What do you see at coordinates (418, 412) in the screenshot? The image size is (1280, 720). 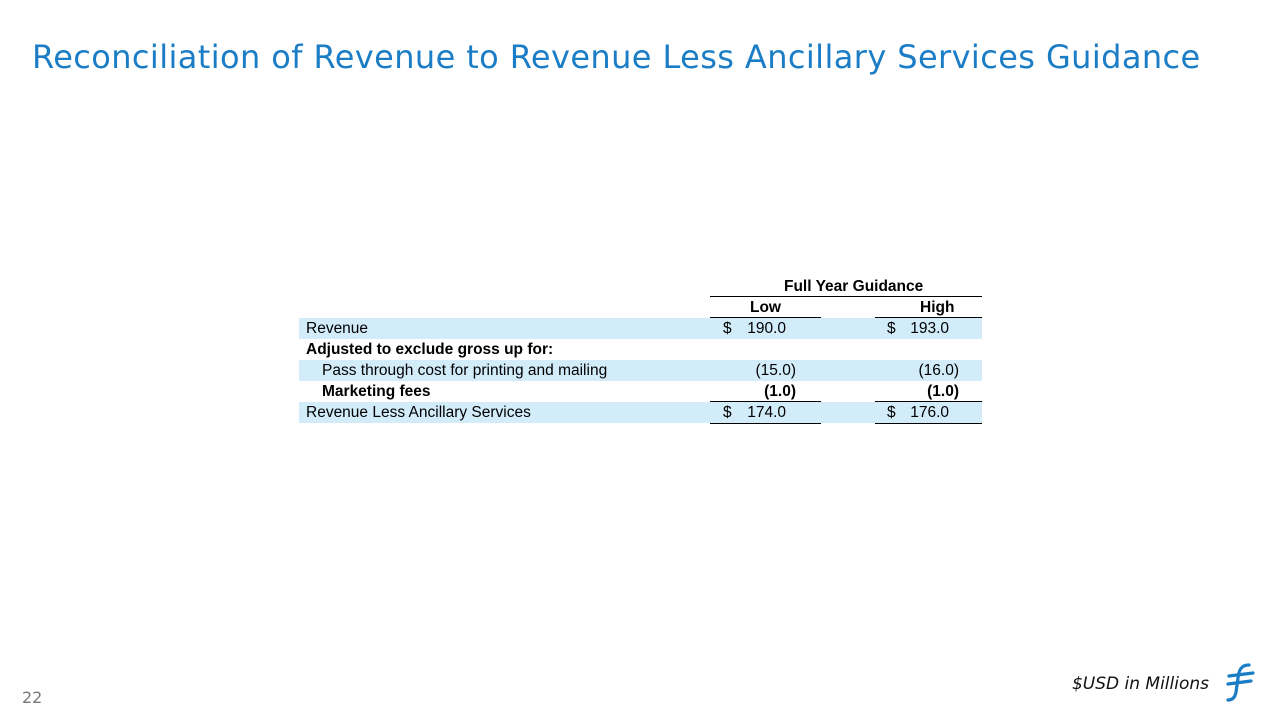 I see `row-label: Revenue Less Ancillary Services` at bounding box center [418, 412].